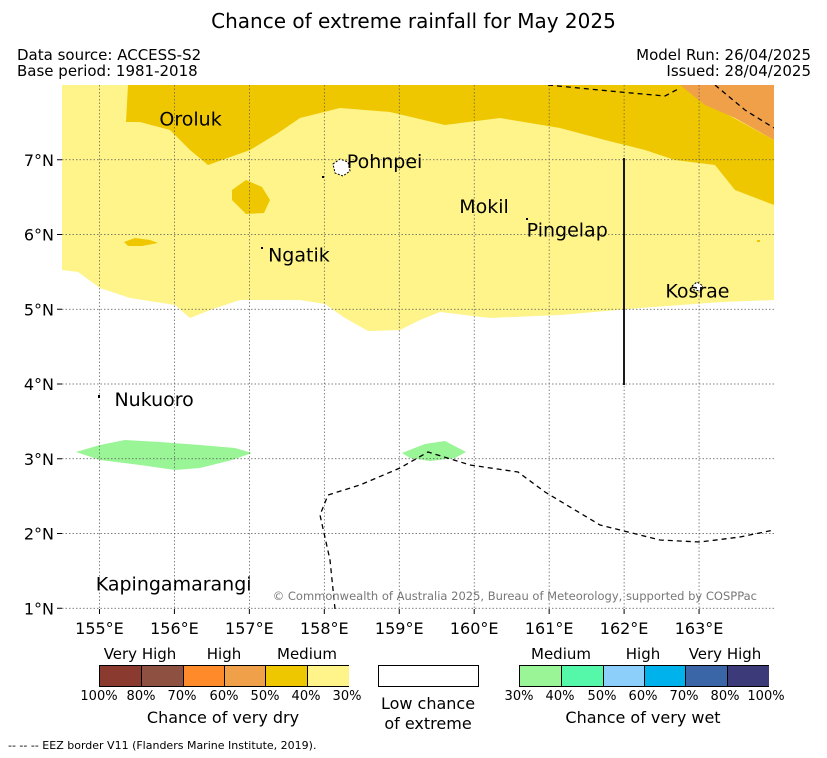 The width and height of the screenshot is (827, 758). What do you see at coordinates (182, 696) in the screenshot?
I see `dry-tick: 70%` at bounding box center [182, 696].